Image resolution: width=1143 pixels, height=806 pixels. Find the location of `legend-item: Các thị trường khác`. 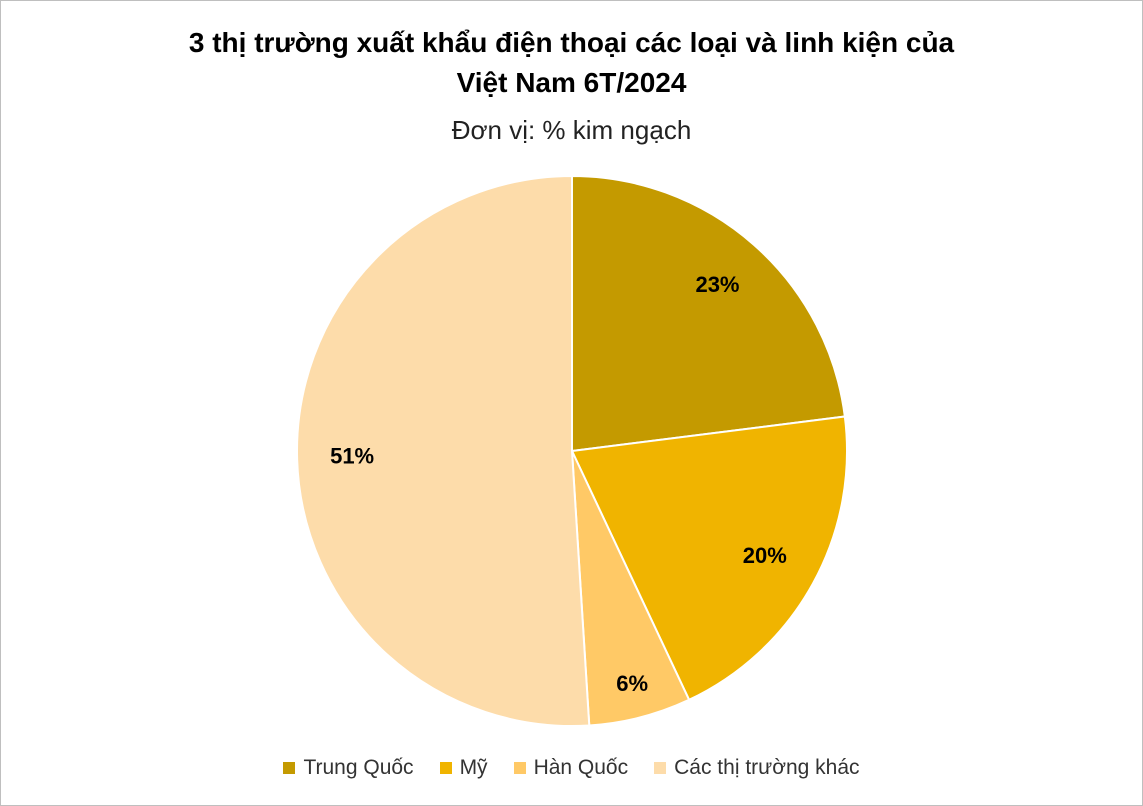

legend-item: Các thị trường khác is located at coordinates (757, 768).